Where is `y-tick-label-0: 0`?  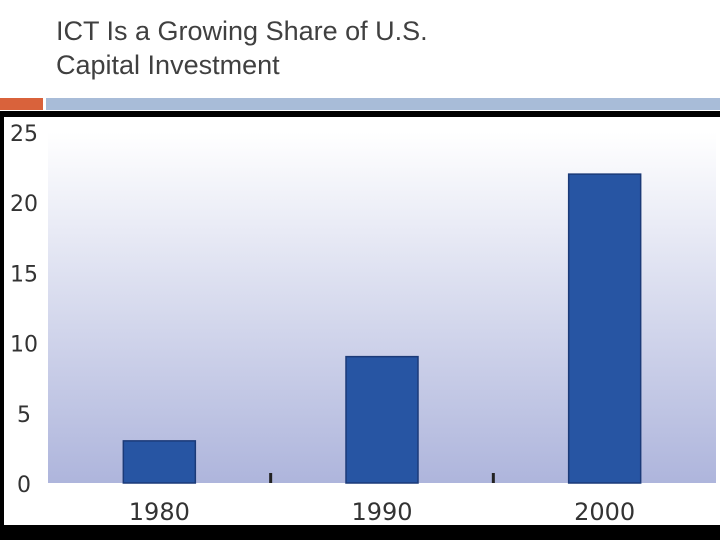
y-tick-label-0: 0 is located at coordinates (24, 485).